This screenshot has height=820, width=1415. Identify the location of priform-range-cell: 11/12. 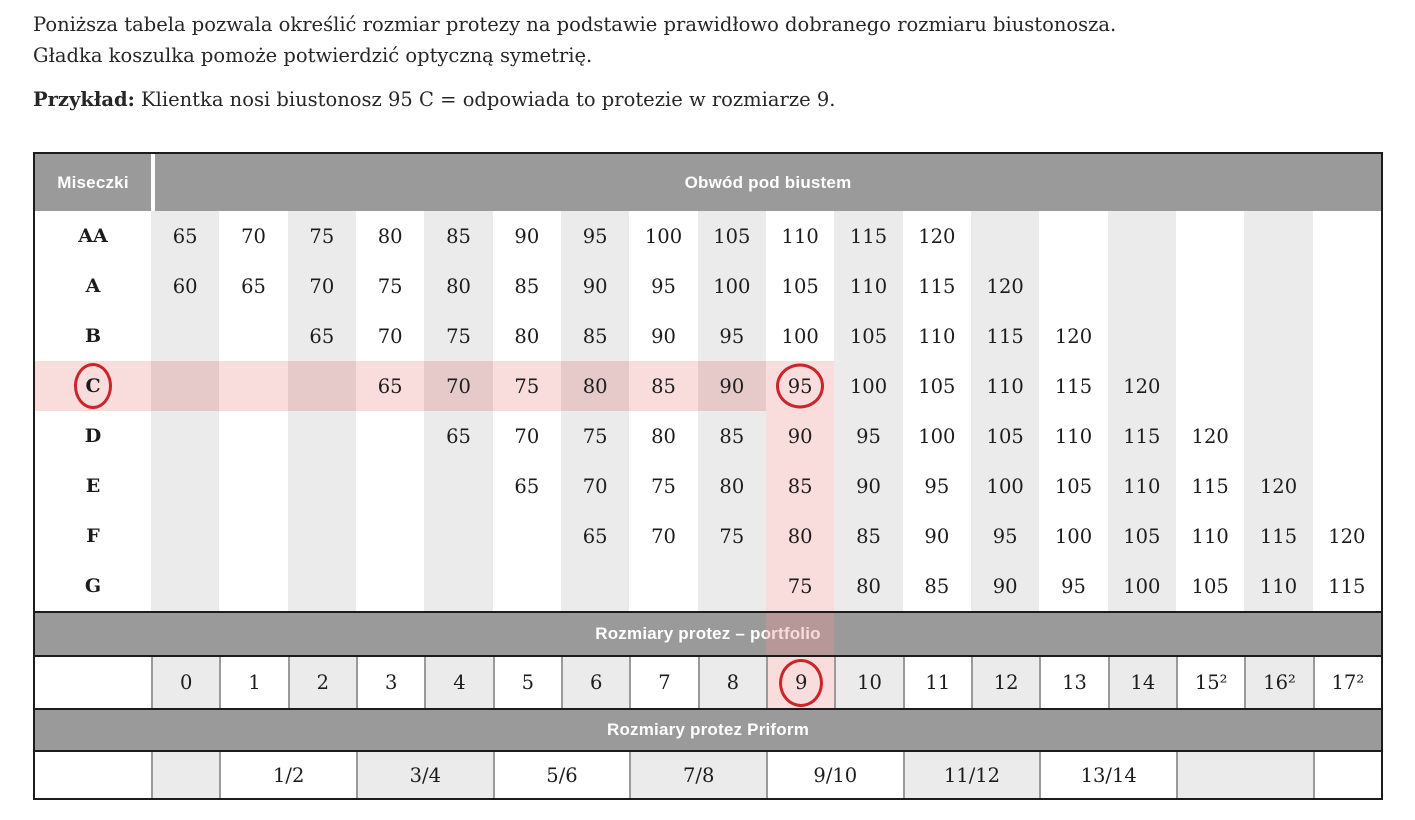
(971, 775).